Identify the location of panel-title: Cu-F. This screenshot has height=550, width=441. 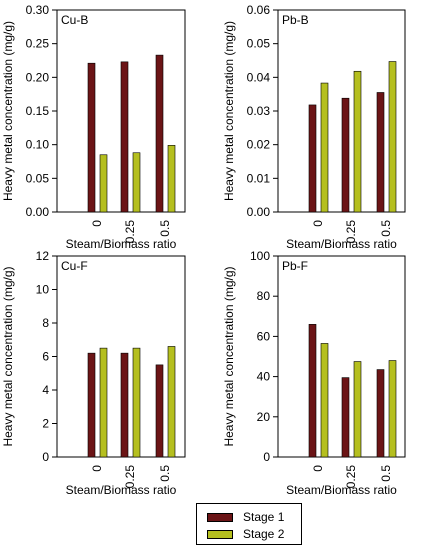
(74, 266).